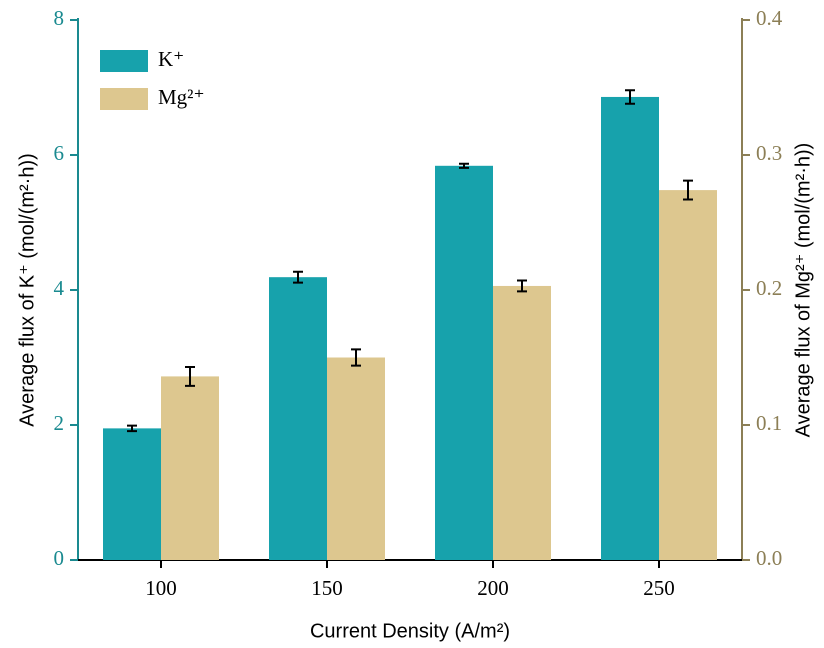 This screenshot has width=824, height=648. What do you see at coordinates (59, 558) in the screenshot?
I see `y-tick-label: 0` at bounding box center [59, 558].